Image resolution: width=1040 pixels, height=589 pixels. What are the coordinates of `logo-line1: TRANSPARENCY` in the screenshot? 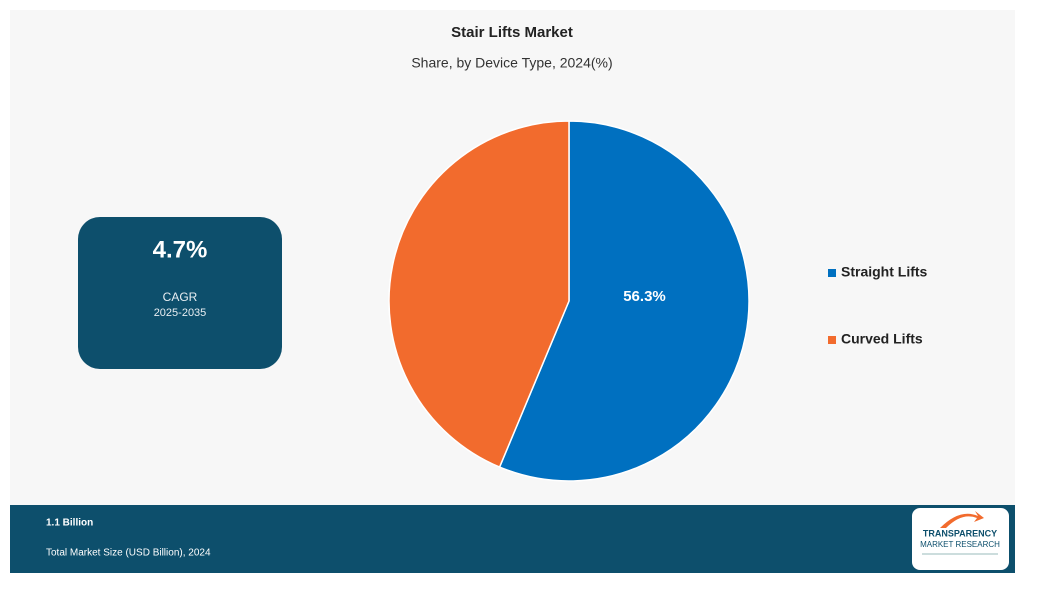 It's located at (960, 533).